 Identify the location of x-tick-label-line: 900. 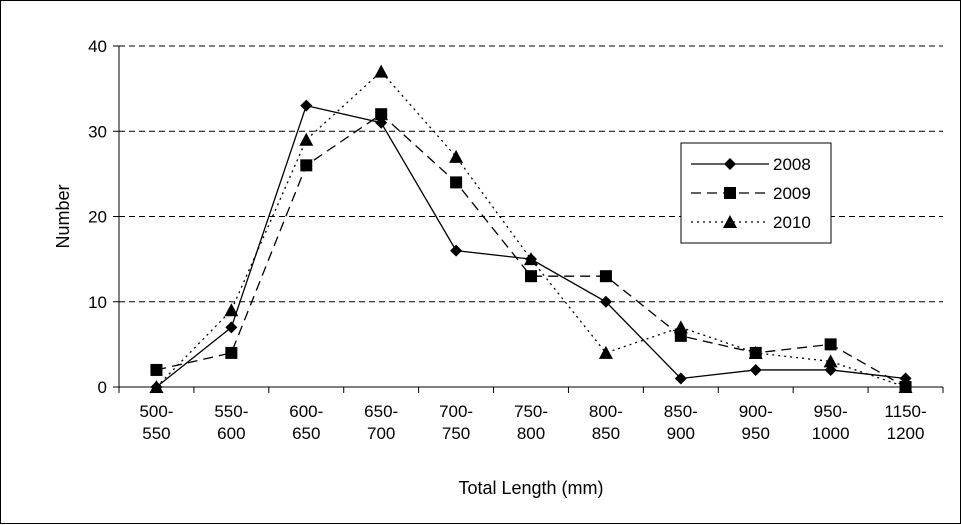
(681, 433).